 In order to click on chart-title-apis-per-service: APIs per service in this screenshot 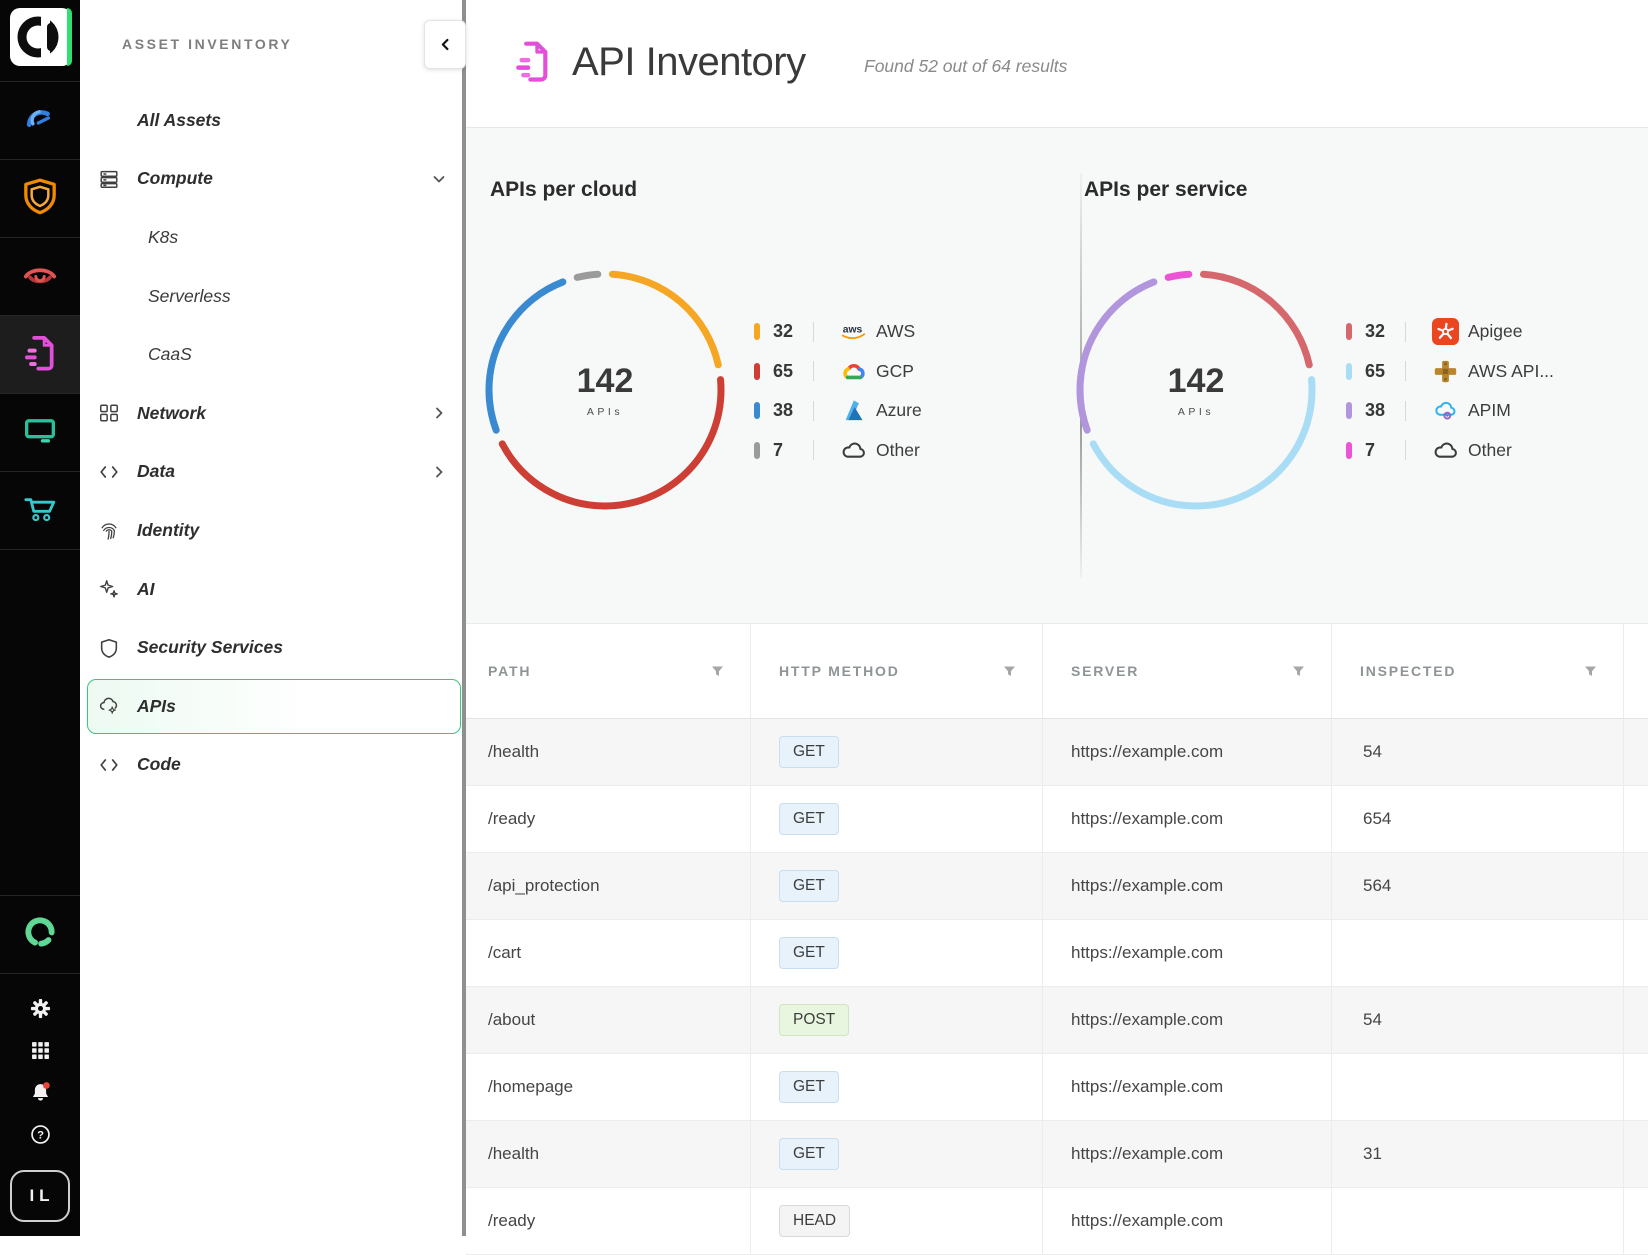, I will do `click(1166, 189)`.